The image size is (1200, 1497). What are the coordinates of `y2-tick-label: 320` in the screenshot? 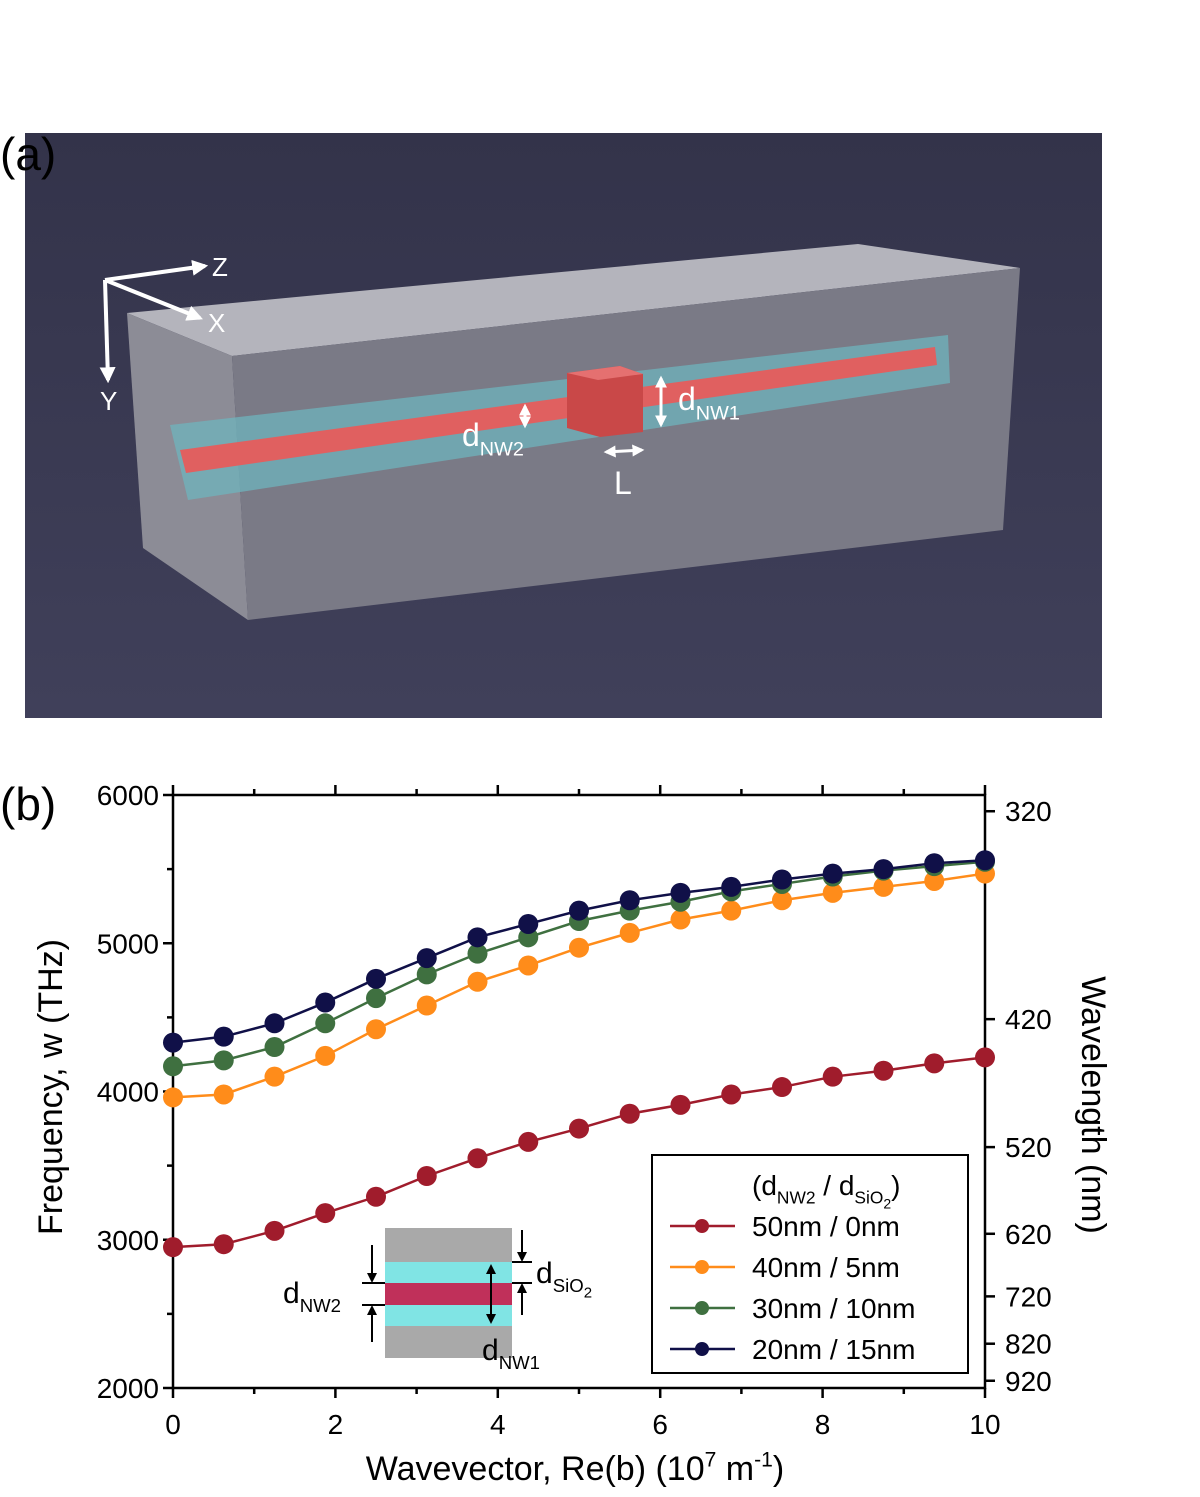 It's located at (1028, 811).